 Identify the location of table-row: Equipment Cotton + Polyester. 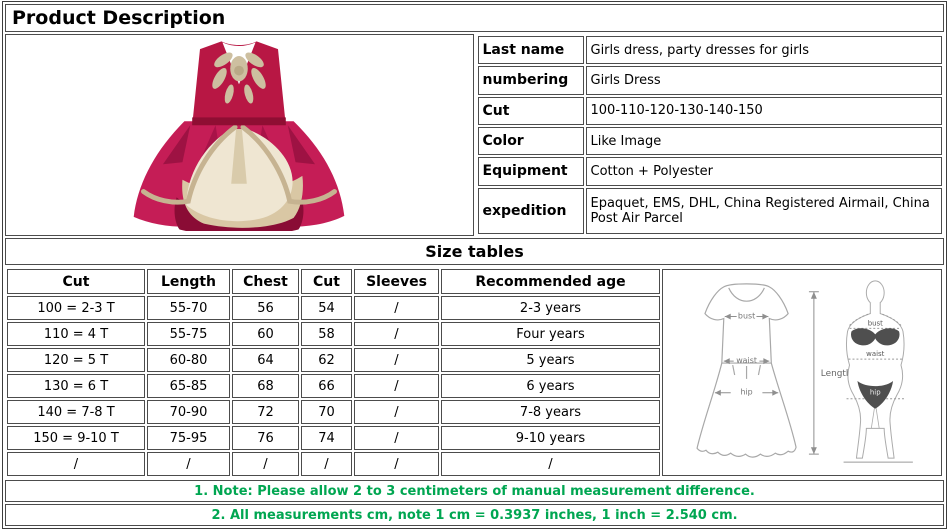
(709, 171).